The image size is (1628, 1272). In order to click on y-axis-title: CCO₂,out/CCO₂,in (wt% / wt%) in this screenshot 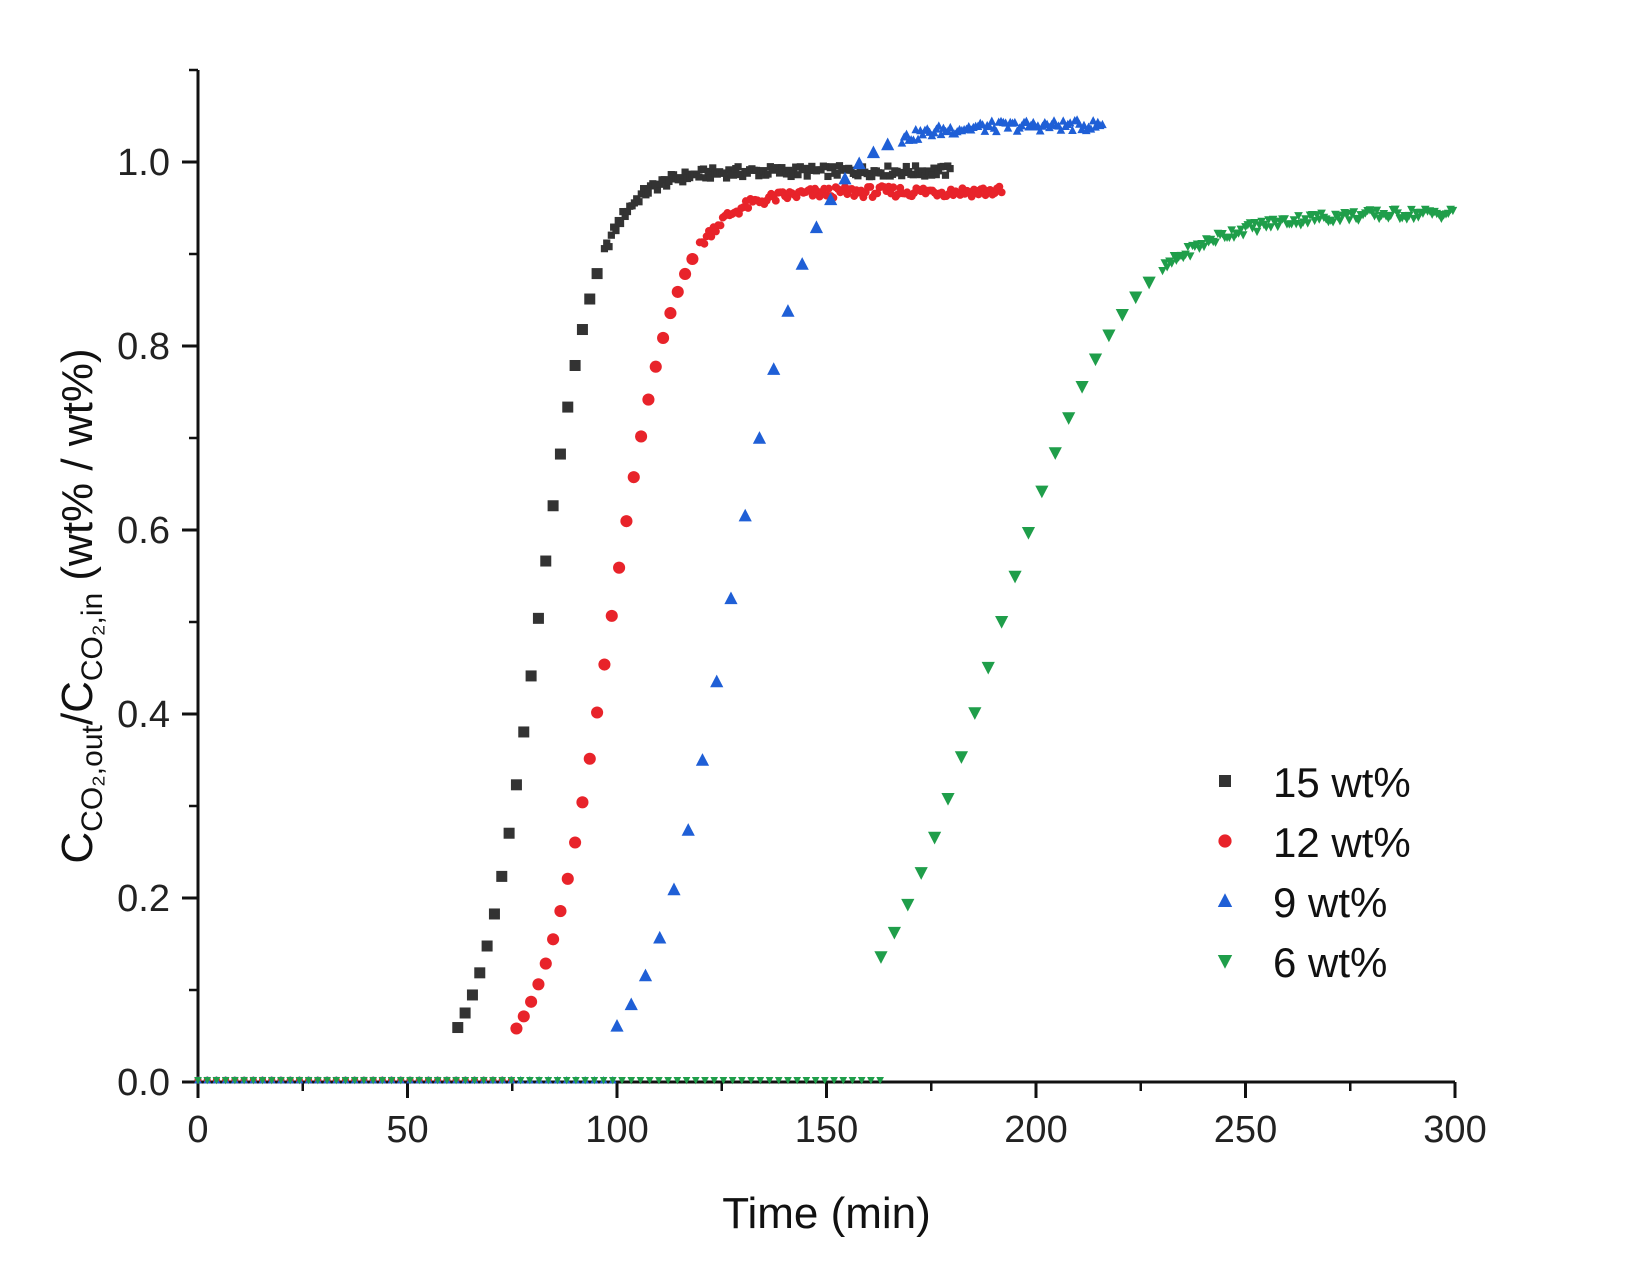, I will do `click(81, 605)`.